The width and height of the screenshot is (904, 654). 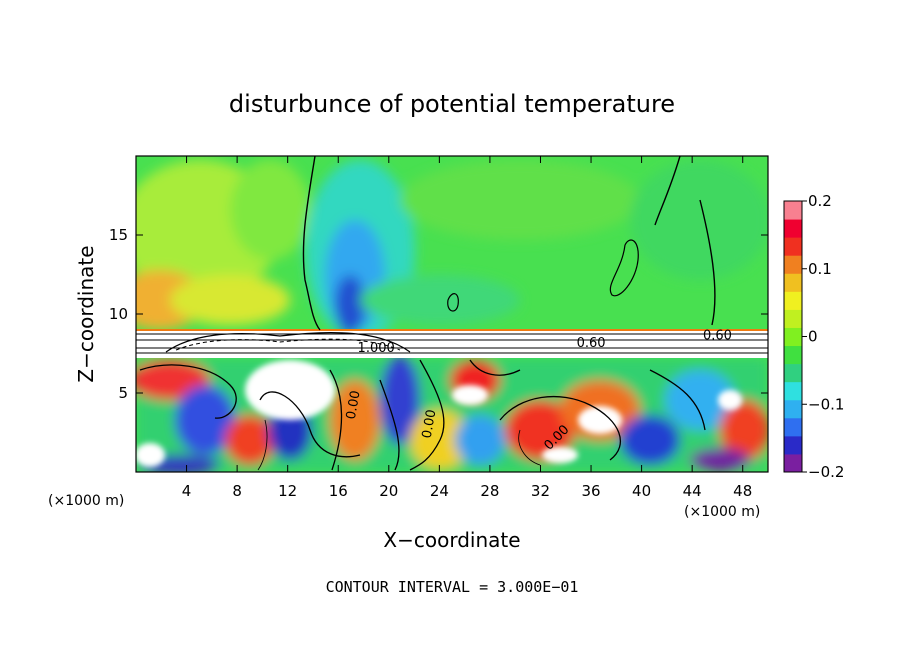 What do you see at coordinates (388, 491) in the screenshot?
I see `x-tick-label: 20` at bounding box center [388, 491].